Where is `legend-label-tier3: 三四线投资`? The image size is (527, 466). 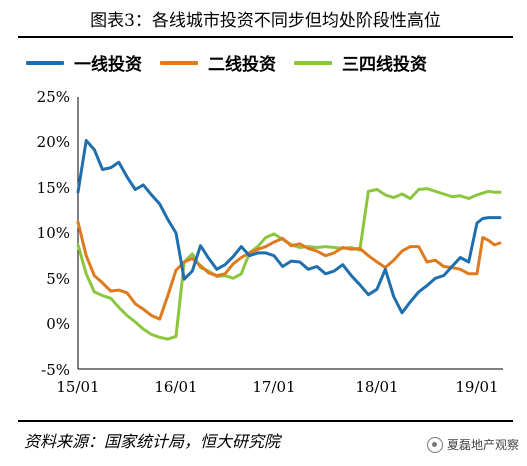
legend-label-tier3: 三四线投资 is located at coordinates (384, 65).